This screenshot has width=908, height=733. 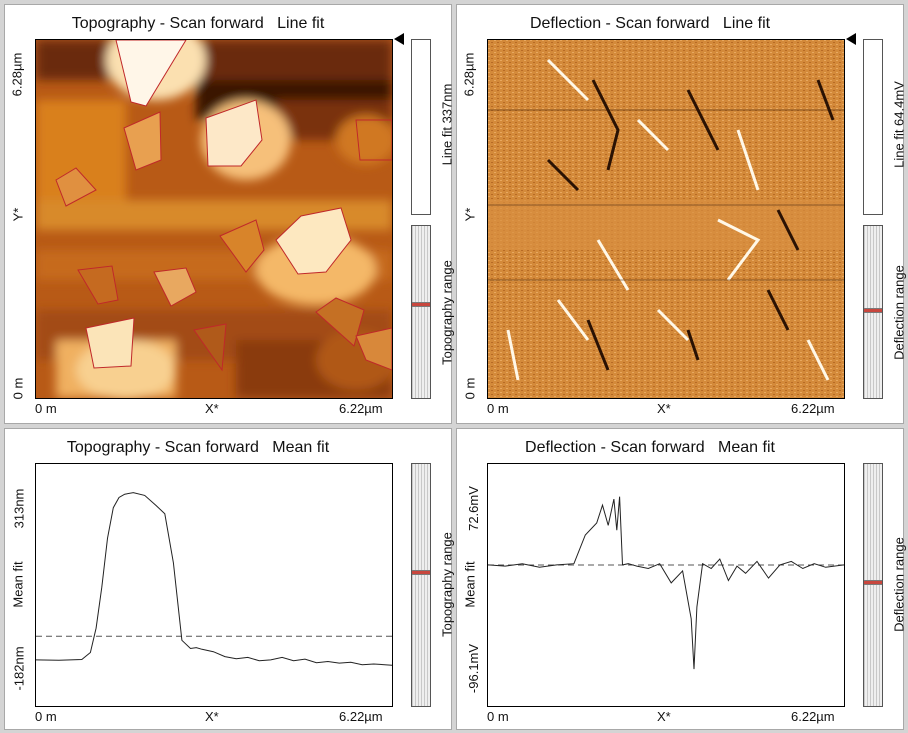 What do you see at coordinates (474, 668) in the screenshot?
I see `y-min-label: -96.1mV` at bounding box center [474, 668].